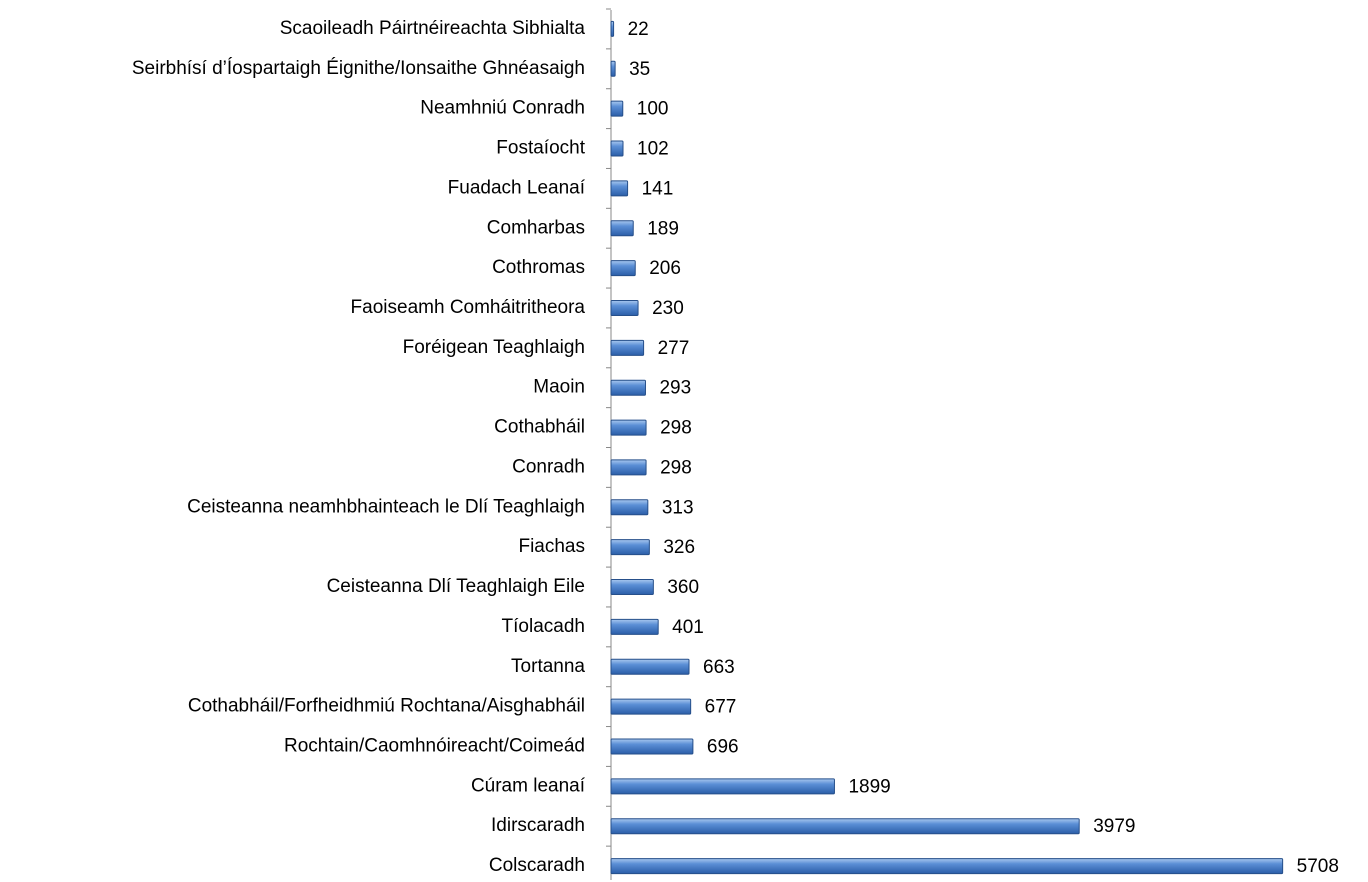  Describe the element at coordinates (559, 387) in the screenshot. I see `y-tick-label: Maoin` at that location.